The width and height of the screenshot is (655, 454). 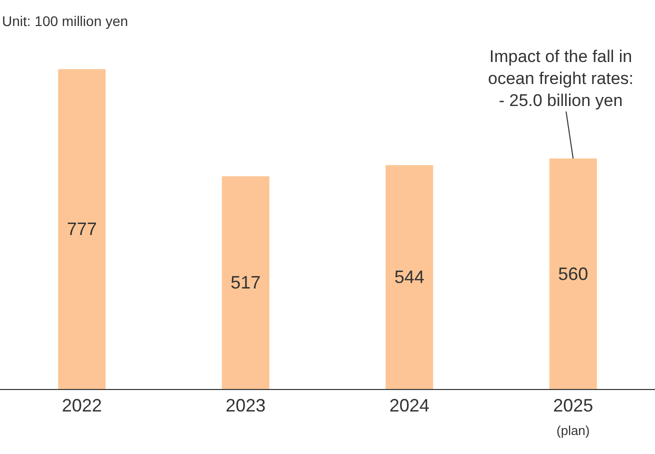 What do you see at coordinates (573, 417) in the screenshot?
I see `x-tick-label: 2025 (plan)` at bounding box center [573, 417].